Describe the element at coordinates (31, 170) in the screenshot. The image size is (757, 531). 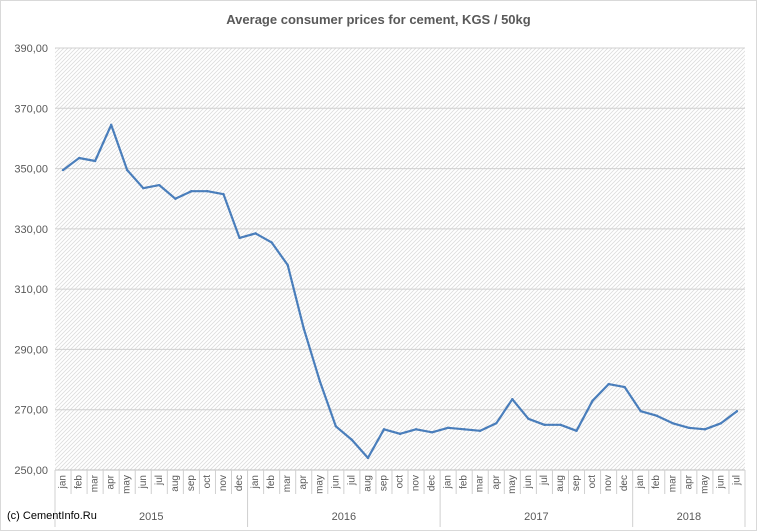
I see `y-tick-label: 350,00` at that location.